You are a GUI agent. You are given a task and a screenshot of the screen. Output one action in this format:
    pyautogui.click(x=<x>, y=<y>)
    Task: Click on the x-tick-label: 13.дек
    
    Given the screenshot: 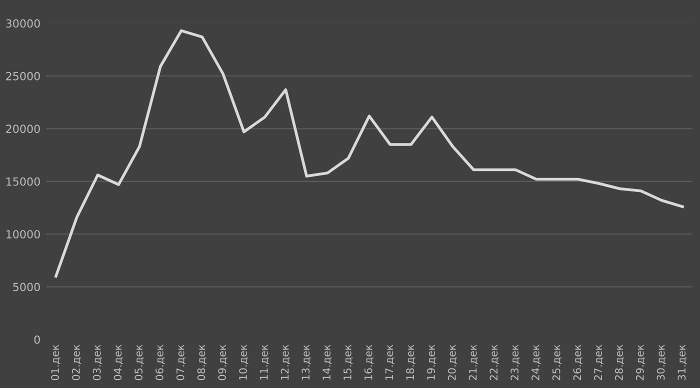 What is the action you would take?
    pyautogui.click(x=306, y=362)
    